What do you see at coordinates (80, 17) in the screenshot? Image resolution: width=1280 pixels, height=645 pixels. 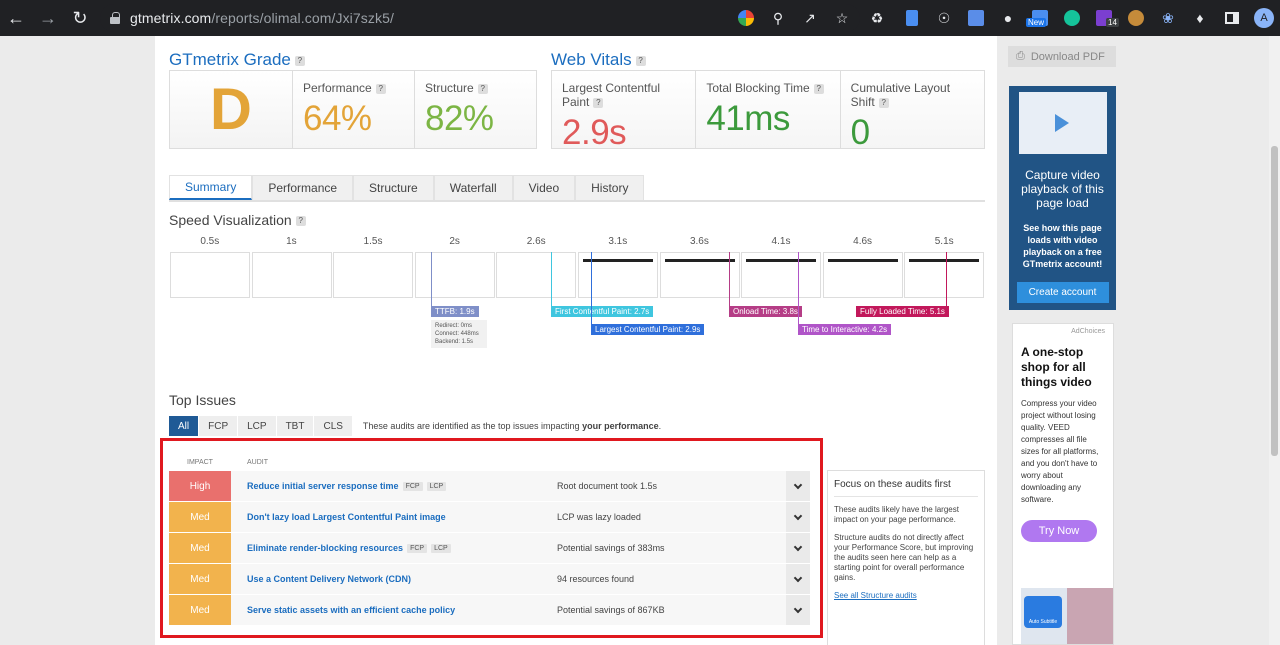 I see `reload-icon: ↻` at bounding box center [80, 17].